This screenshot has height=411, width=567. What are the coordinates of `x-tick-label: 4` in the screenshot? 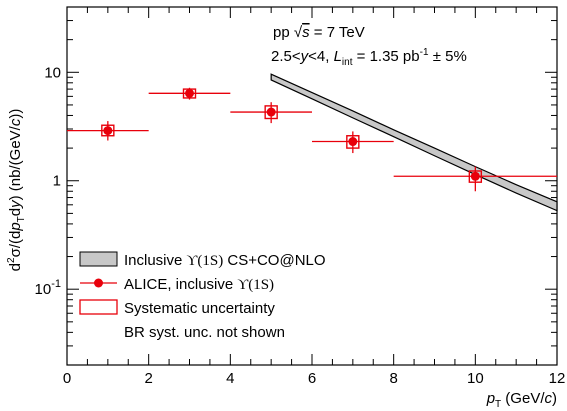 It's located at (230, 378).